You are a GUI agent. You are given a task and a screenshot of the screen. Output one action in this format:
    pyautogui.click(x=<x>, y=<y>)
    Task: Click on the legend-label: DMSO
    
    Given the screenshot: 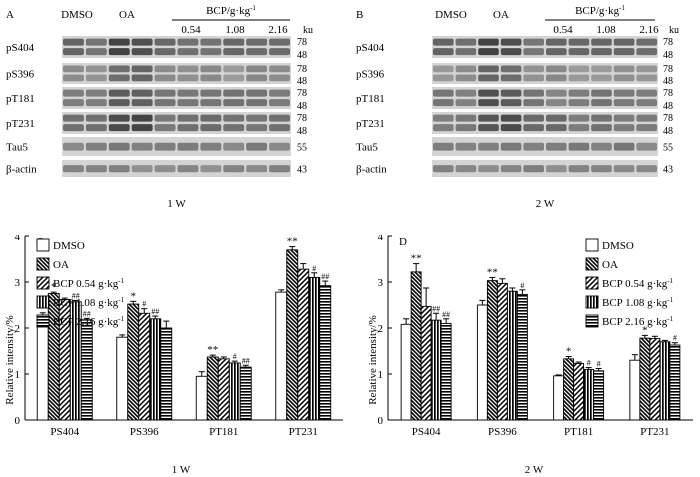 What is the action you would take?
    pyautogui.click(x=618, y=246)
    